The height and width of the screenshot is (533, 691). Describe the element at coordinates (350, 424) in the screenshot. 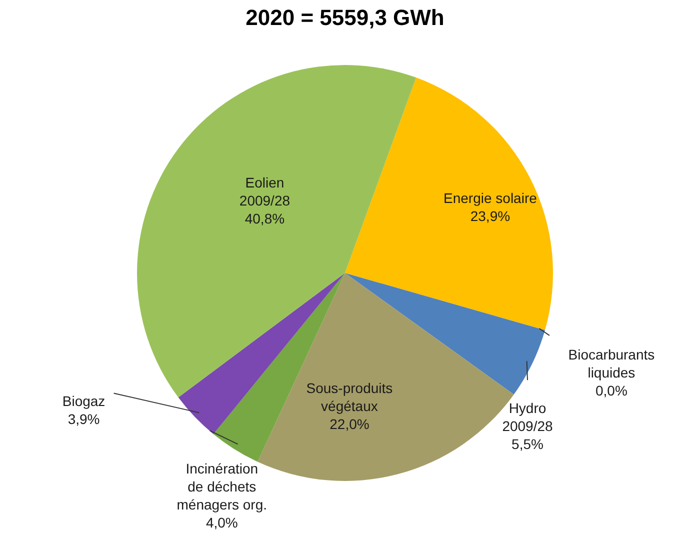

I see `data-label: 22,0%` at that location.